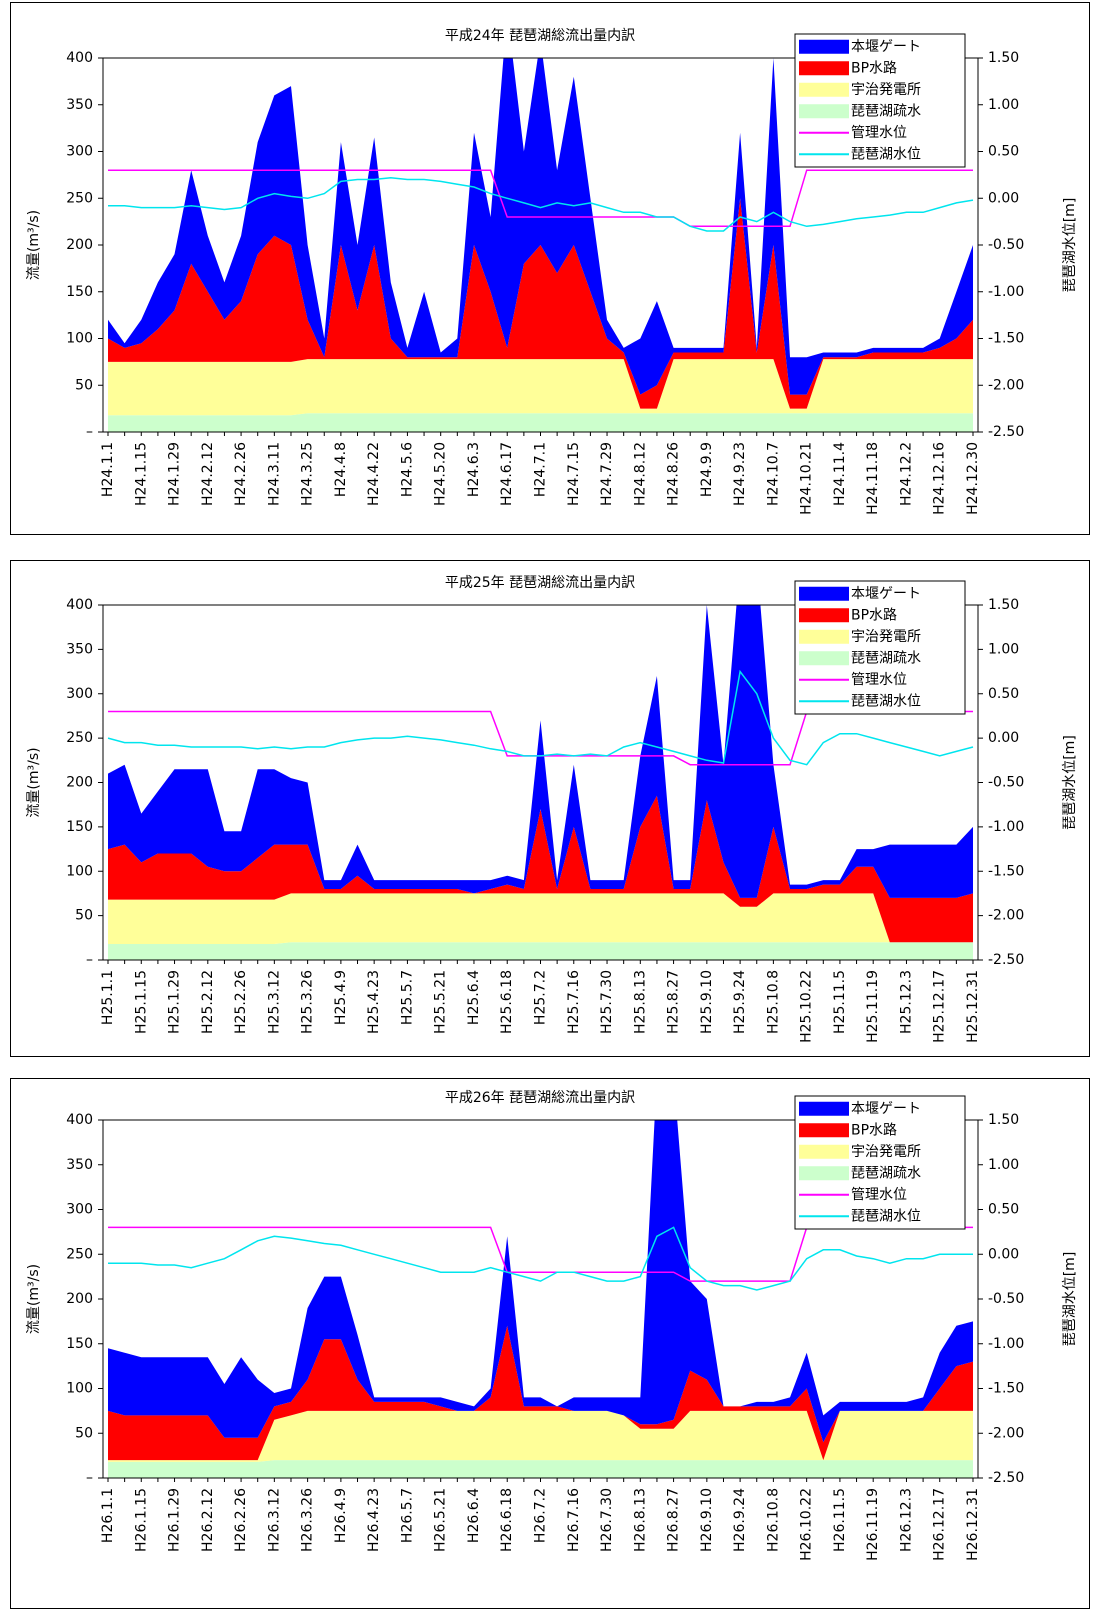 This screenshot has width=1097, height=1611. Describe the element at coordinates (740, 1002) in the screenshot. I see `x-tick-label: H25.9.24` at that location.